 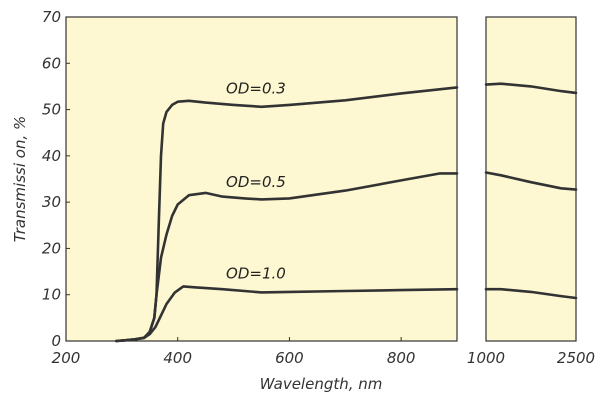 I want to click on y-tick-label: 50, so click(x=51, y=110).